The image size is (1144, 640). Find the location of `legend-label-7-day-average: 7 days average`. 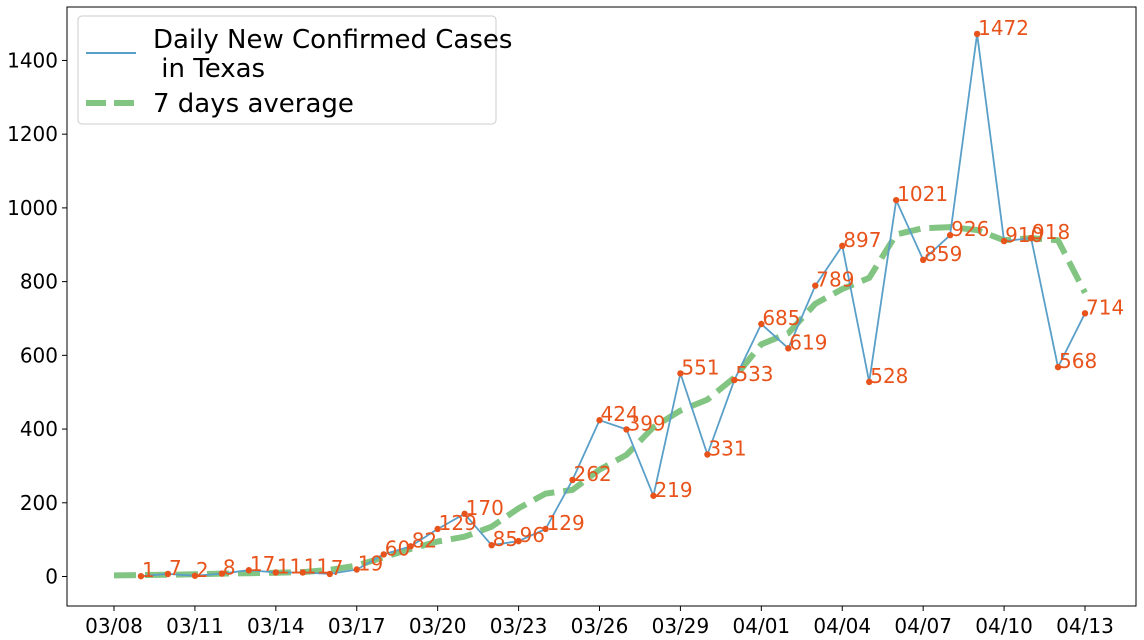

legend-label-7-day-average: 7 days average is located at coordinates (253, 104).